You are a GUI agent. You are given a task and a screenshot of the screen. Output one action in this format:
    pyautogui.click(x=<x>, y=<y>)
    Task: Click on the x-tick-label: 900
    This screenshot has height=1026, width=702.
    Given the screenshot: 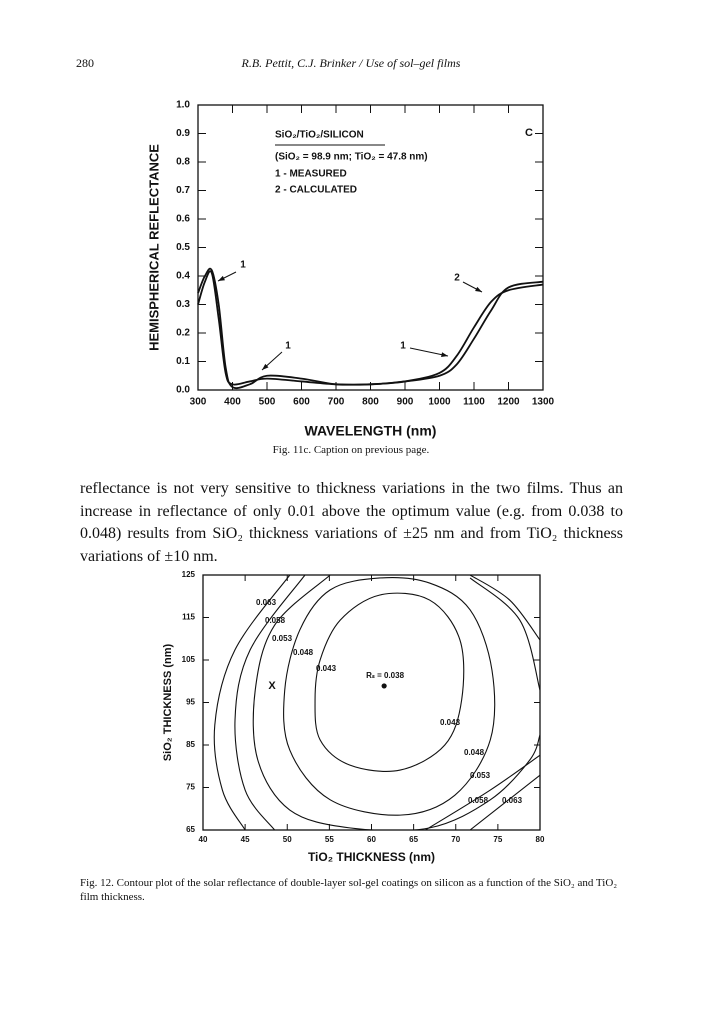 What is the action you would take?
    pyautogui.click(x=405, y=402)
    